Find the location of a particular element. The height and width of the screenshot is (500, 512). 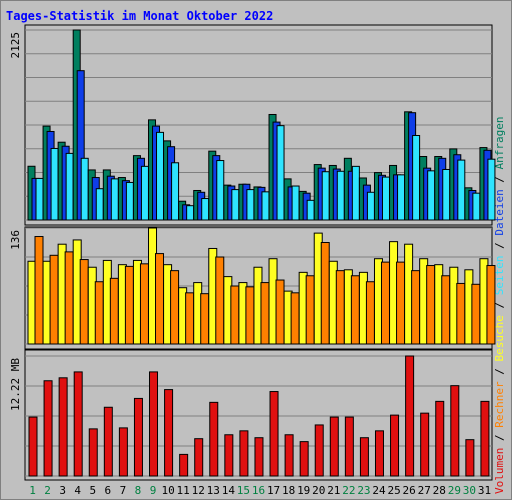

day-label-12: 12 is located at coordinates (198, 490).